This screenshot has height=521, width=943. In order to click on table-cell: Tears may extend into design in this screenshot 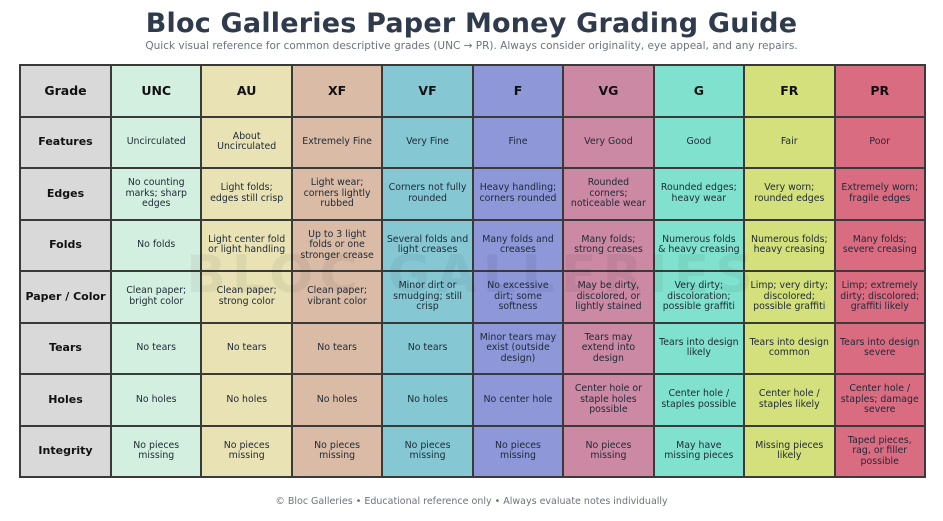, I will do `click(608, 348)`.